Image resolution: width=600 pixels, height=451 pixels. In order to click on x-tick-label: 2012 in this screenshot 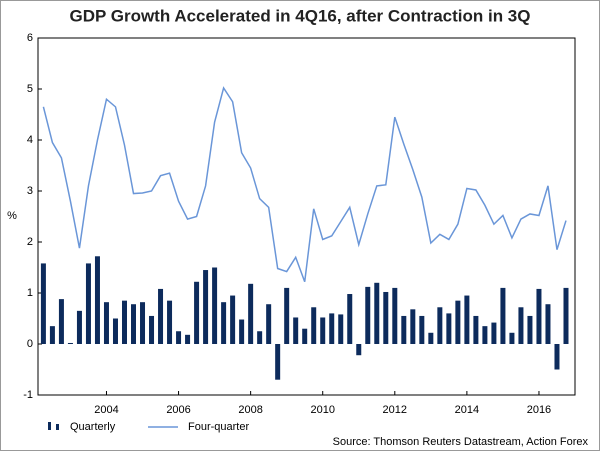, I will do `click(395, 410)`.